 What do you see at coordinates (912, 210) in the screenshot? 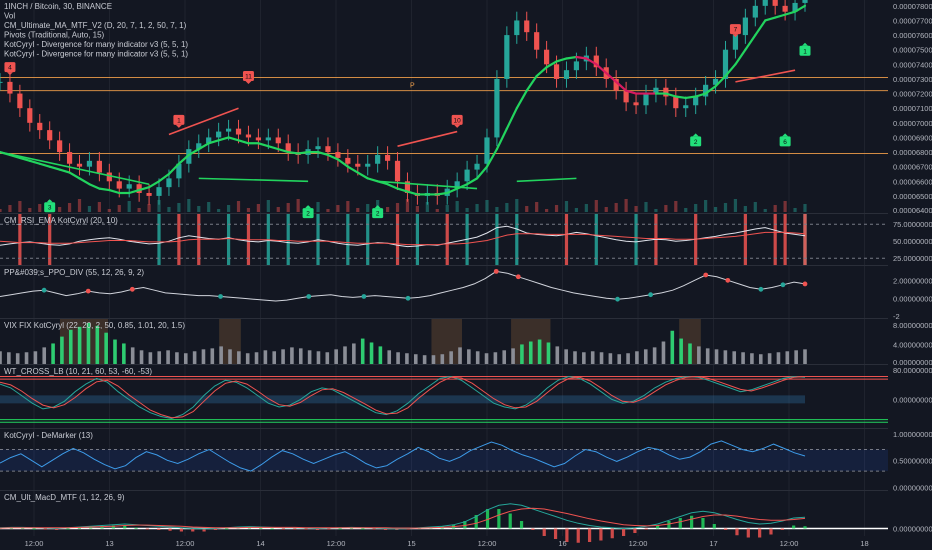
I see `y-tick-label: 0.00006400` at bounding box center [912, 210].